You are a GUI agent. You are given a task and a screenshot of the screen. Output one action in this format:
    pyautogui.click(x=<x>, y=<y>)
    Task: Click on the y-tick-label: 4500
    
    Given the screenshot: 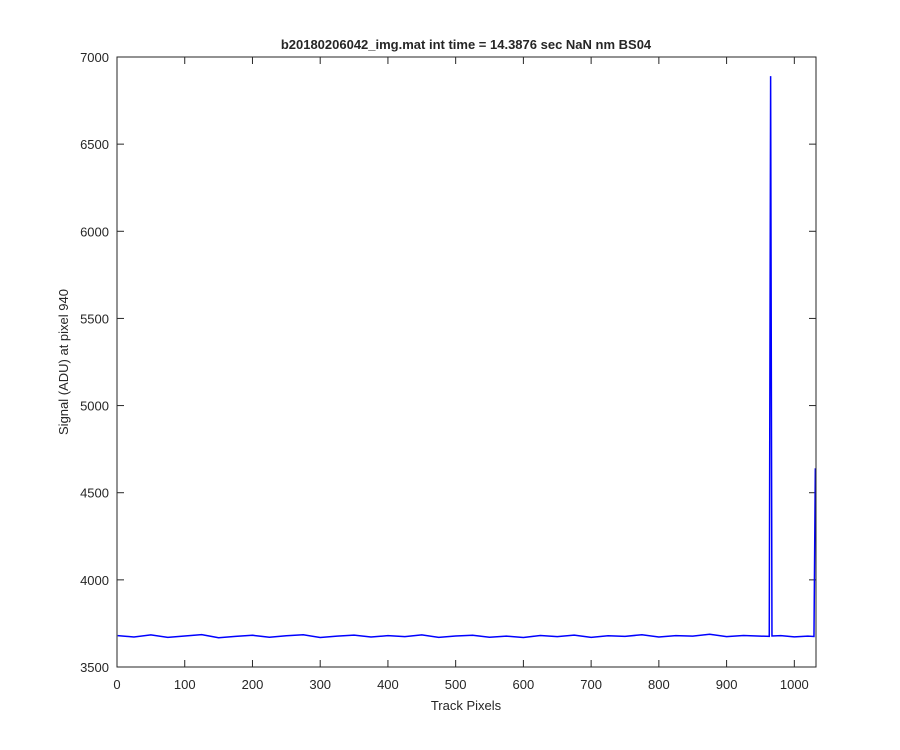 What is the action you would take?
    pyautogui.click(x=94, y=493)
    